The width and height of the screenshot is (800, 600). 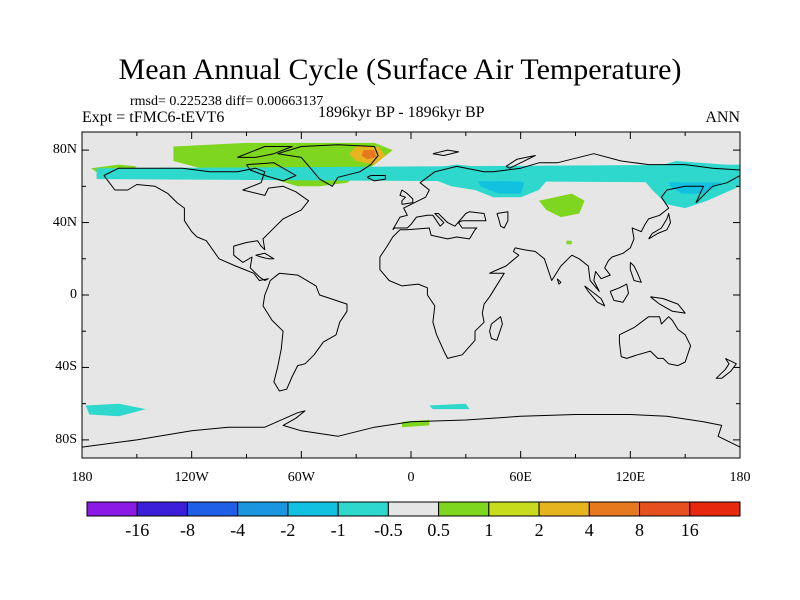 I want to click on colorbar-label: -4, so click(x=238, y=530).